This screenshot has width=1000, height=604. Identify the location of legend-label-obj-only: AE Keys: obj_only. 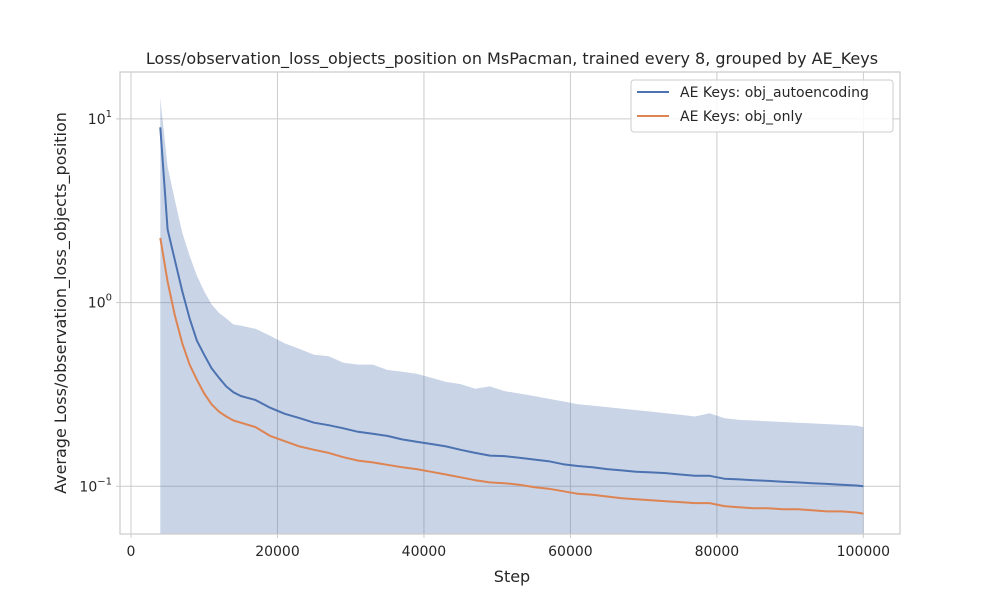
(741, 117).